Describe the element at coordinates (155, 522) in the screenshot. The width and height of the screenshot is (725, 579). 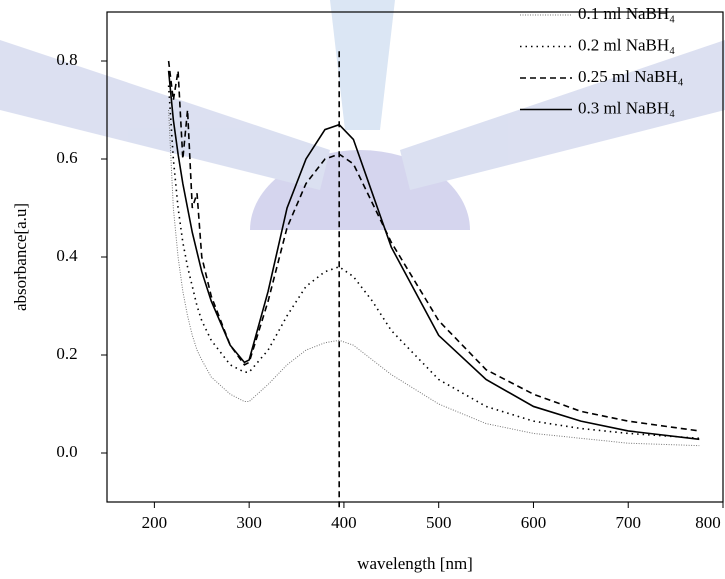
I see `x-tick-label: 200` at that location.